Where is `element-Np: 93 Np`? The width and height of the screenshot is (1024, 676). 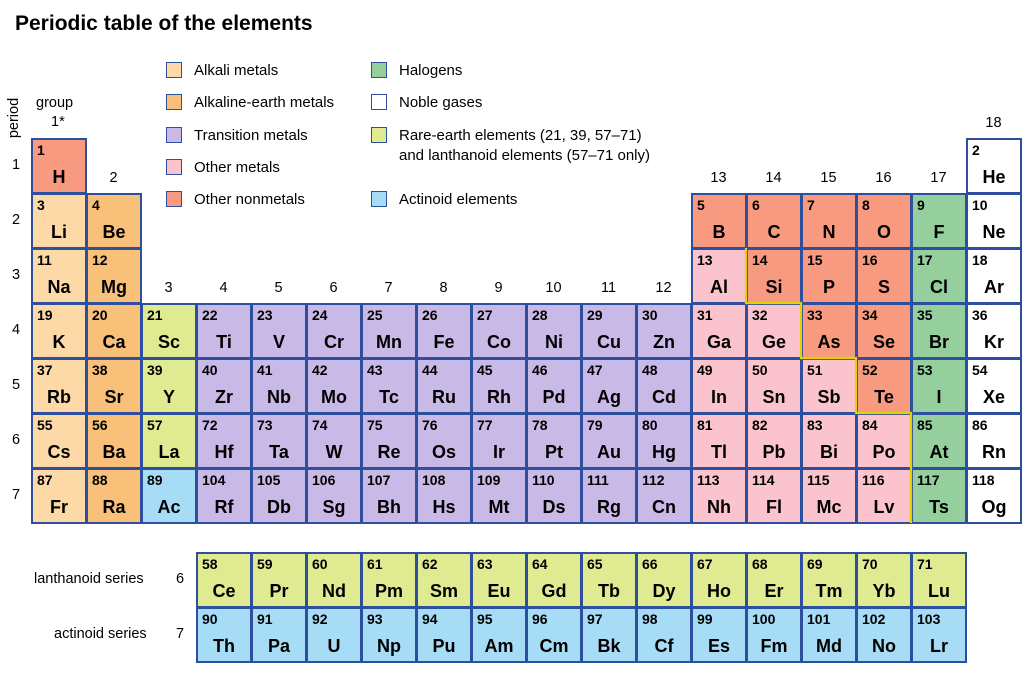 element-Np: 93 Np is located at coordinates (389, 635).